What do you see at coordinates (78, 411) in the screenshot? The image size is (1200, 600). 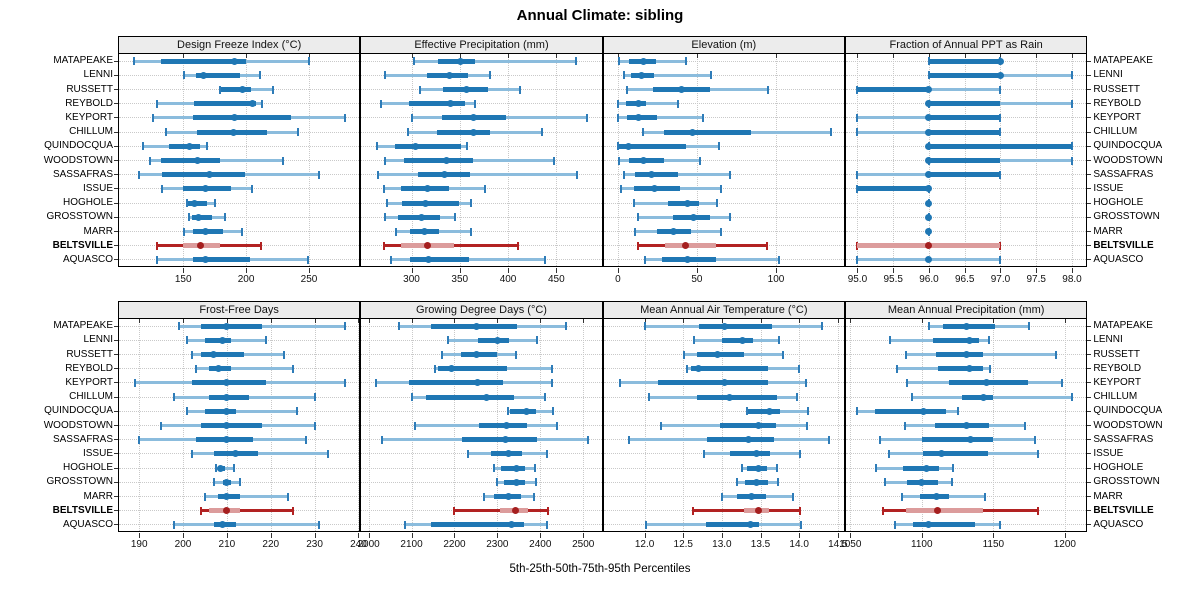 I see `site-label-left: QUINDOCQUA` at bounding box center [78, 411].